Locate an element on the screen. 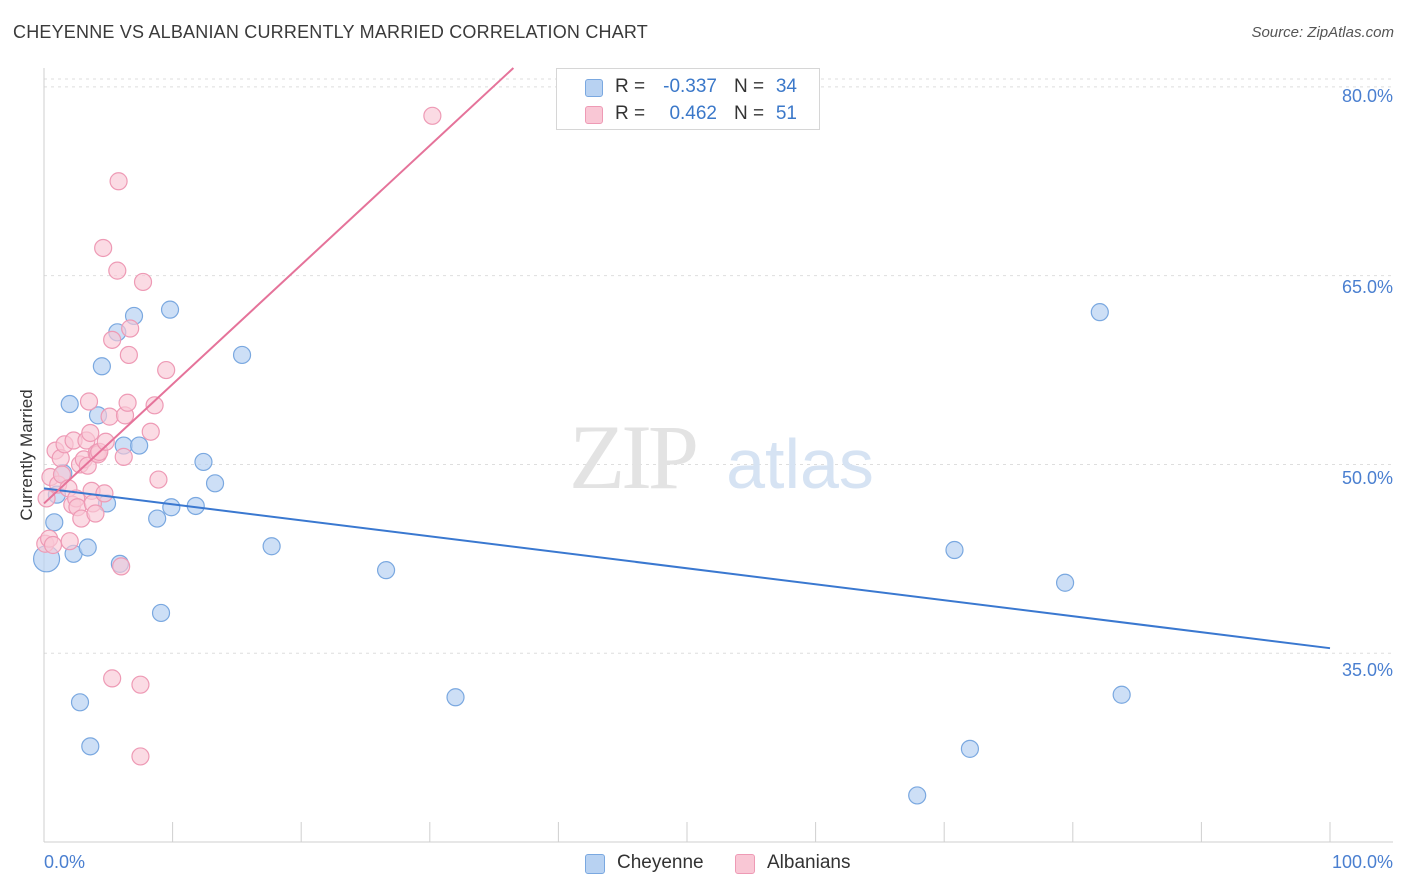  cheyenne-legend-label: Cheyenne is located at coordinates (660, 862).